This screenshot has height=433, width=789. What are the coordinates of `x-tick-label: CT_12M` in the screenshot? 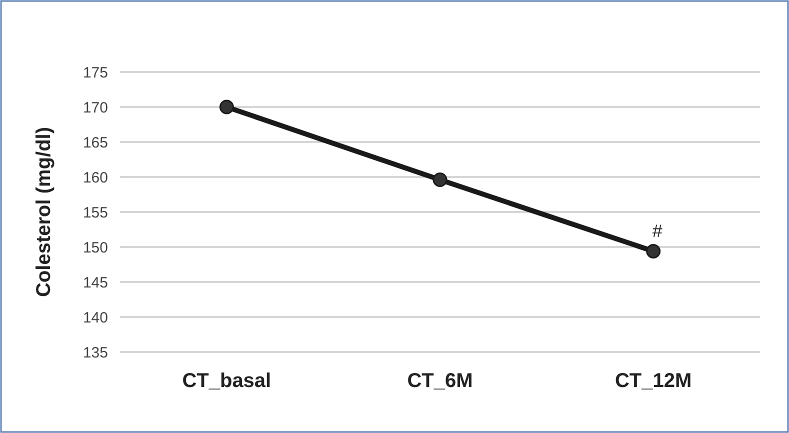 It's located at (653, 381).